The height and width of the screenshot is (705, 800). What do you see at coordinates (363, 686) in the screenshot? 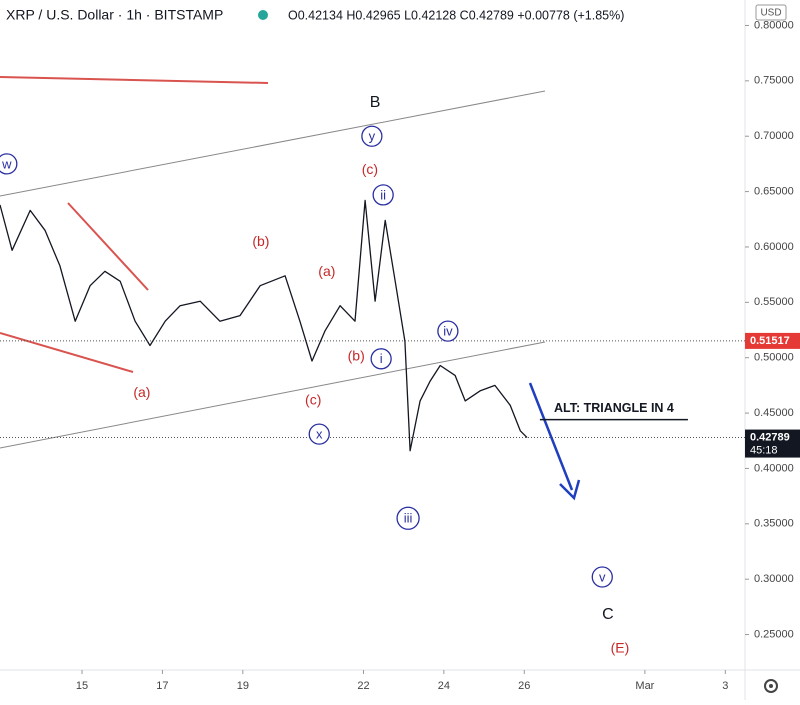
I see `x-tick-label: 22` at bounding box center [363, 686].